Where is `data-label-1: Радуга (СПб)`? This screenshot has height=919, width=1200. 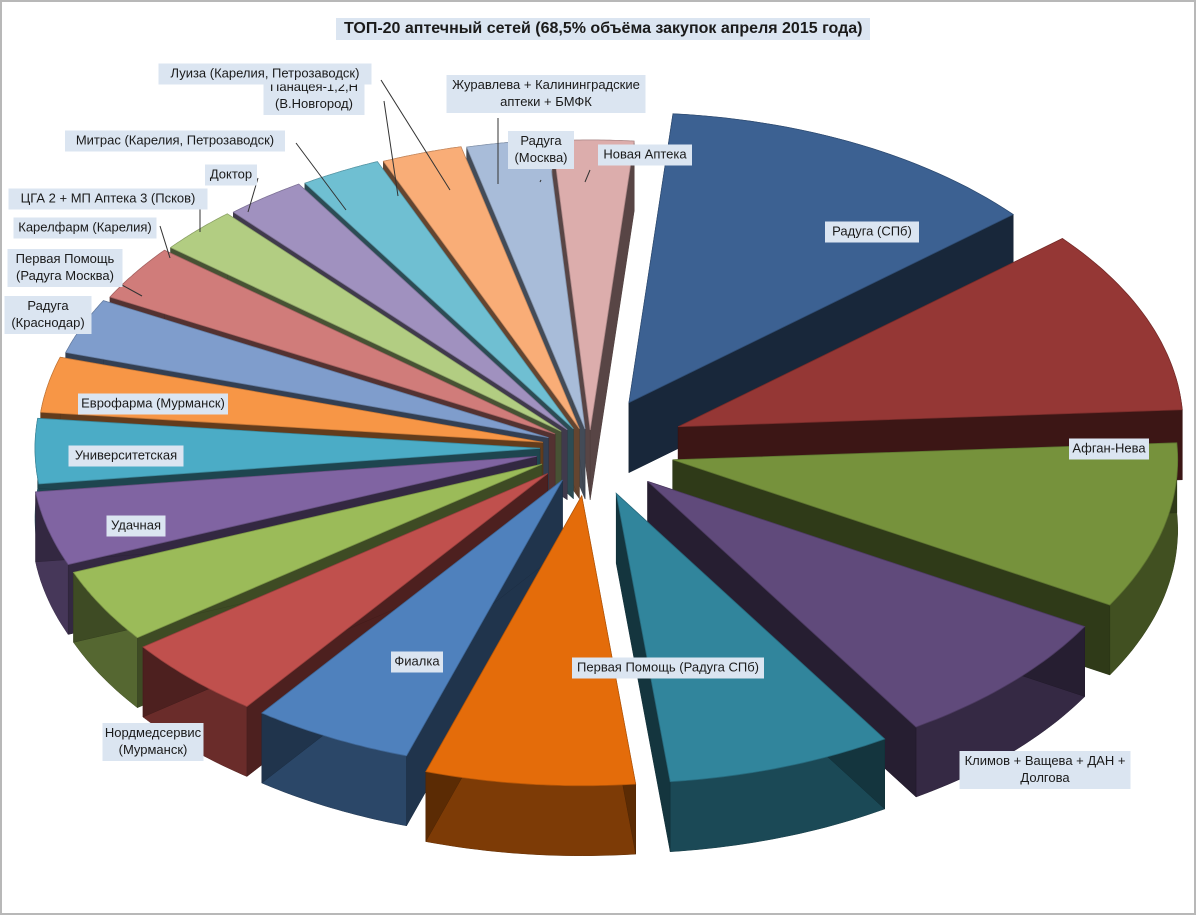
data-label-1: Радуга (СПб) is located at coordinates (872, 232).